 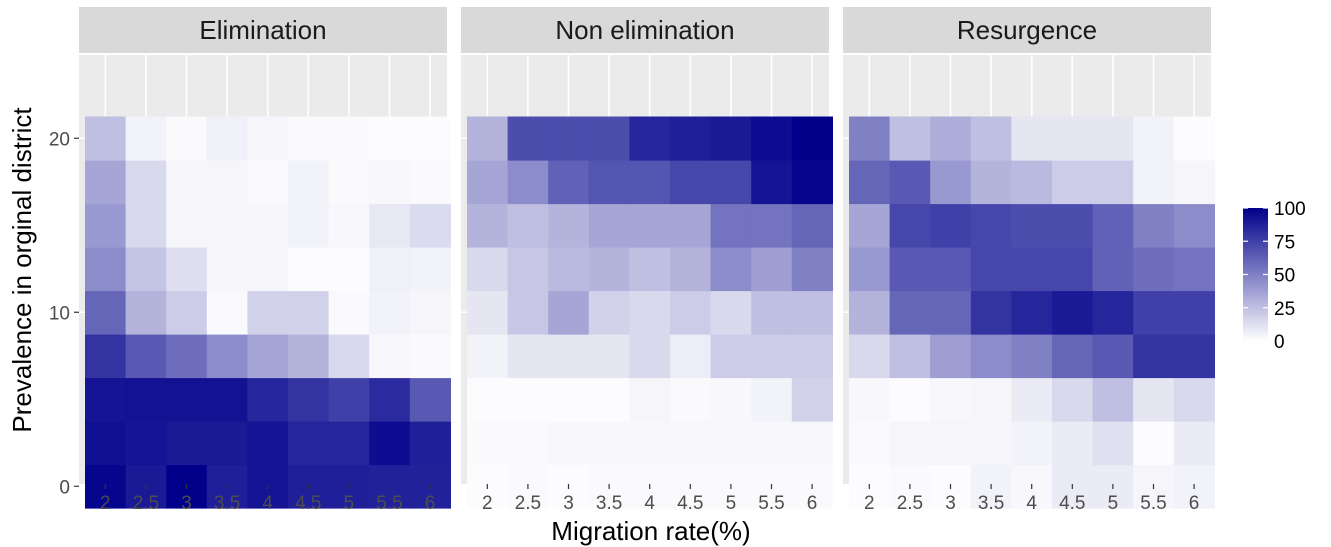 I want to click on x-tick-label: 3.5, so click(x=991, y=503).